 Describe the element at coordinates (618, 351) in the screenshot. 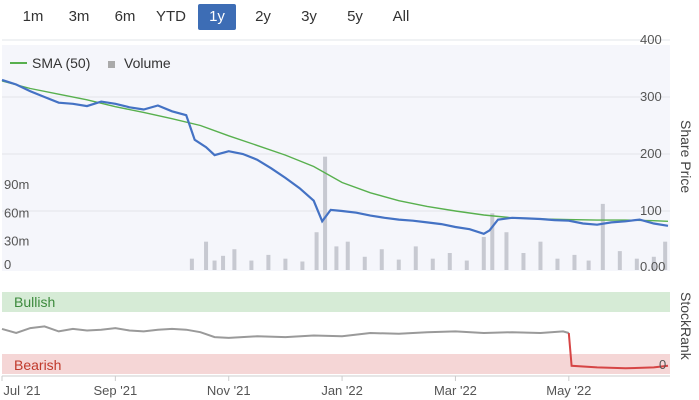

I see `stockrank-bearish-line` at that location.